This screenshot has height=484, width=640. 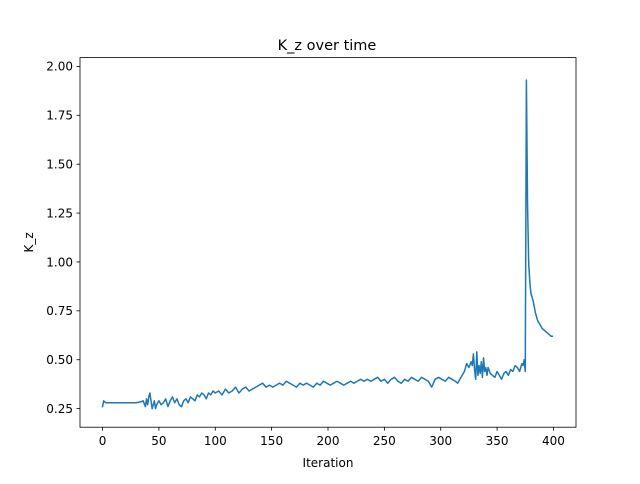 What do you see at coordinates (215, 441) in the screenshot?
I see `x-tick-label: 100` at bounding box center [215, 441].